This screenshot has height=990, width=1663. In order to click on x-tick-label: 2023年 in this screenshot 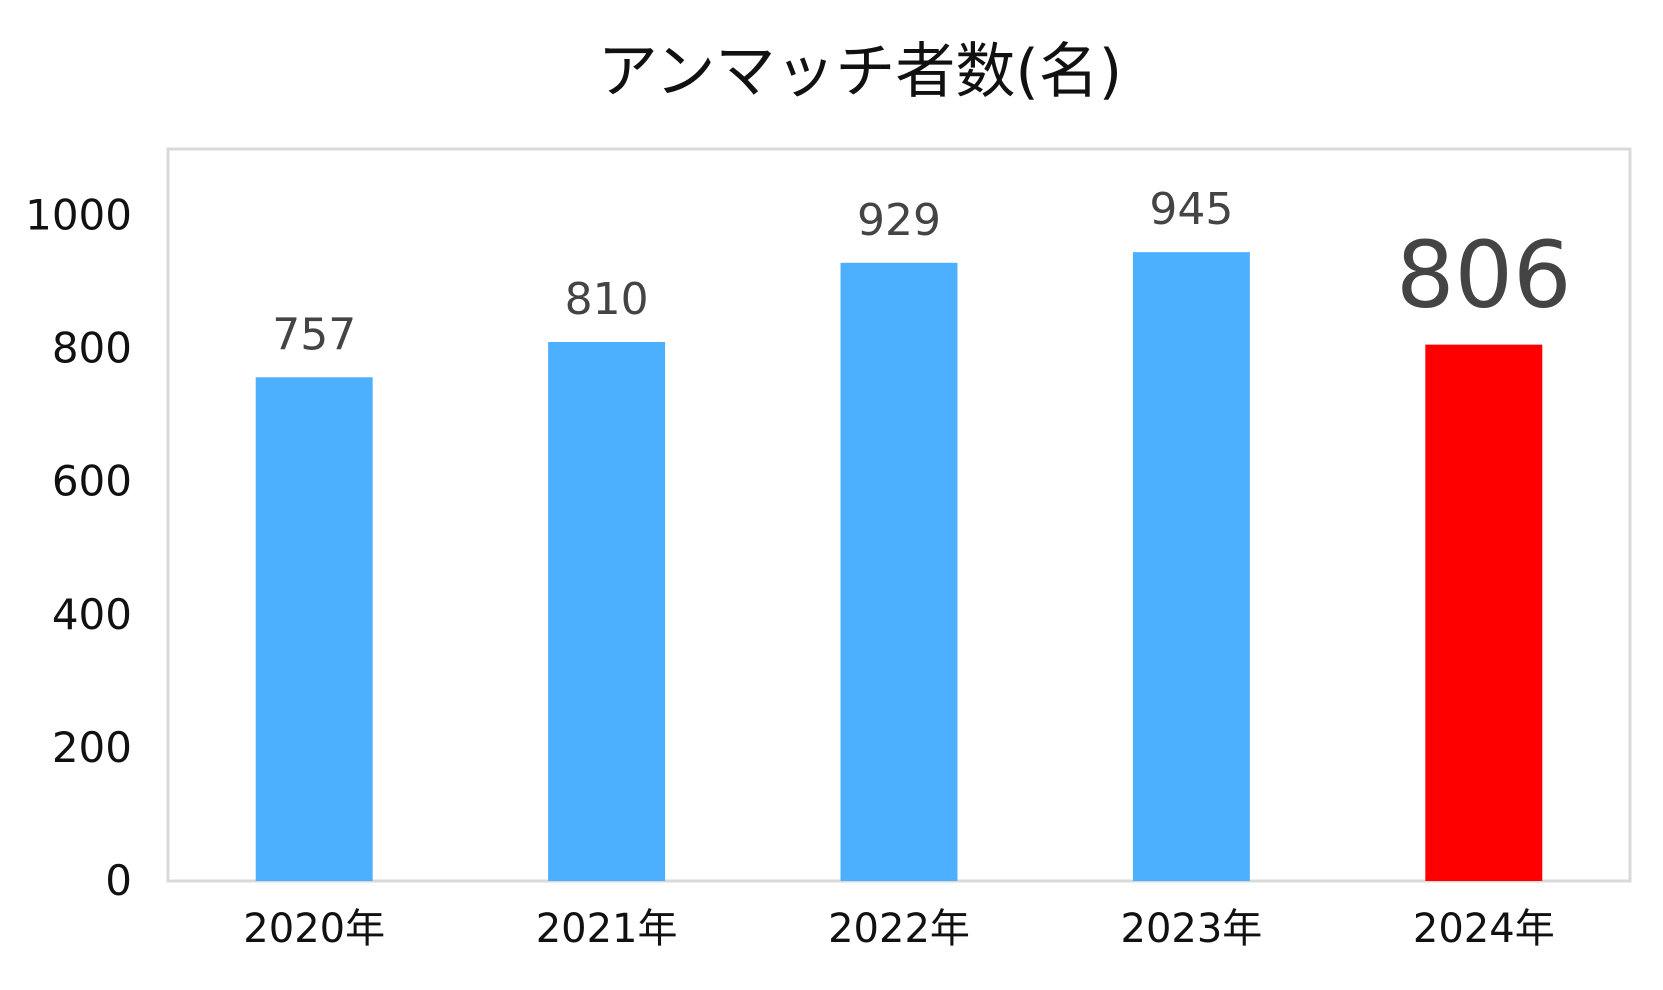, I will do `click(1192, 929)`.